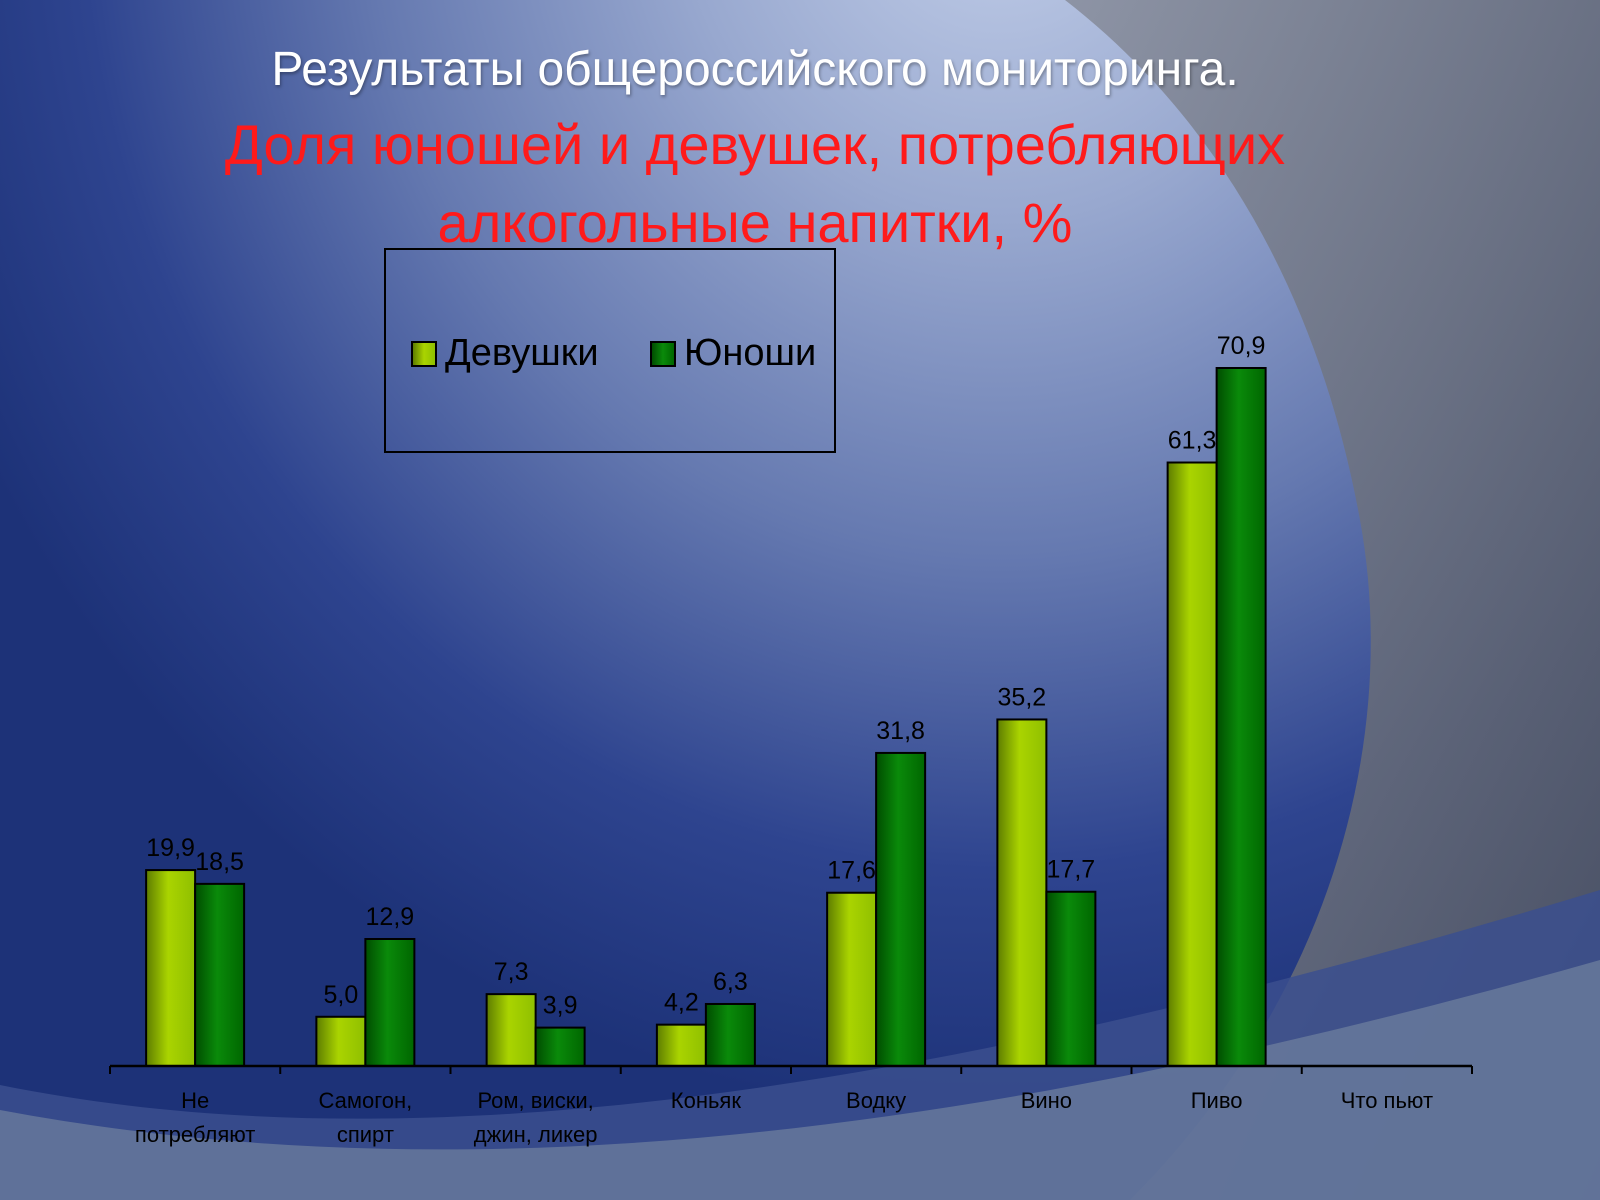 This screenshot has height=1200, width=1600. Describe the element at coordinates (1192, 441) in the screenshot. I see `value-label-girls-6: 61,3` at that location.